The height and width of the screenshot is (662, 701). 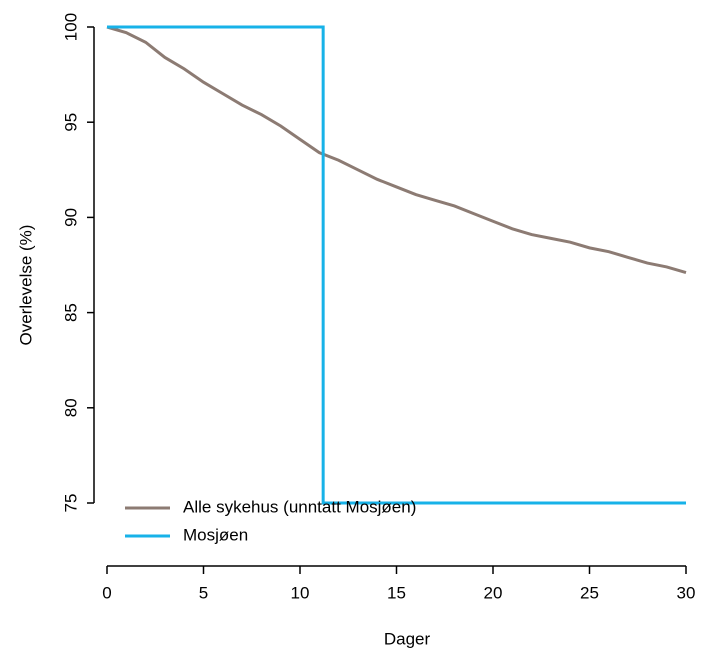 I want to click on y-tick-label: 100, so click(x=70, y=27).